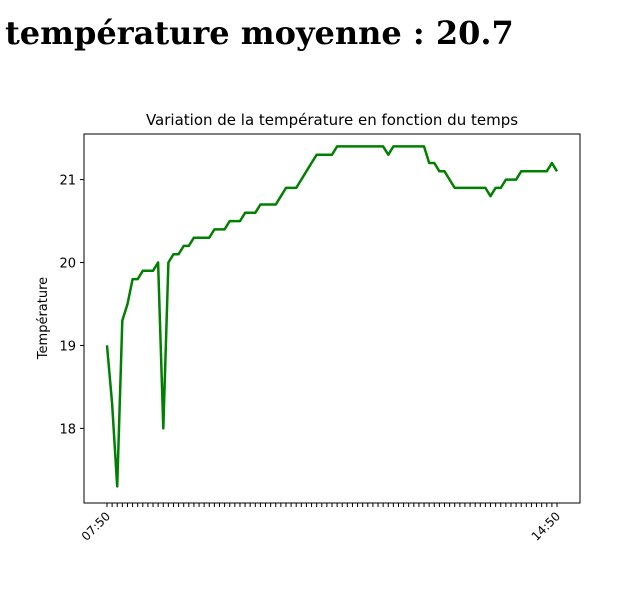 The image size is (629, 606). I want to click on x-tick-label: 07:50, so click(96, 526).